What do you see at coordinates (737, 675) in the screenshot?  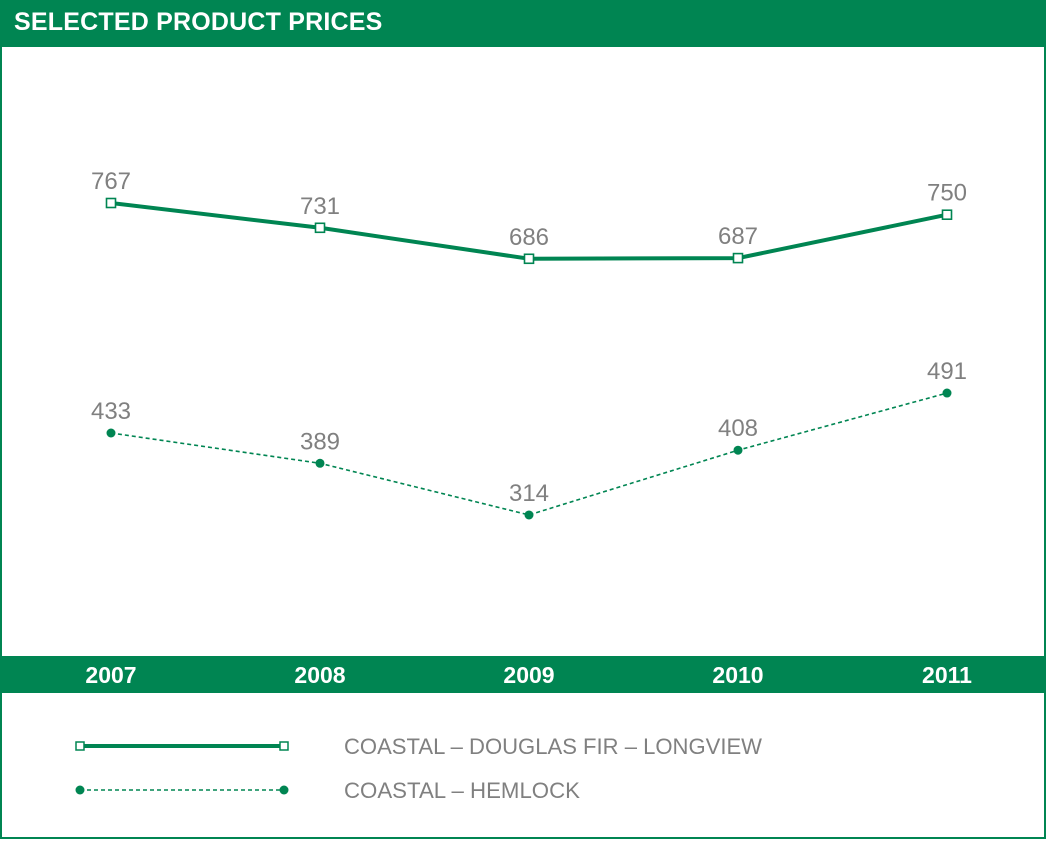 I see `x-tick-label: 2010` at bounding box center [737, 675].